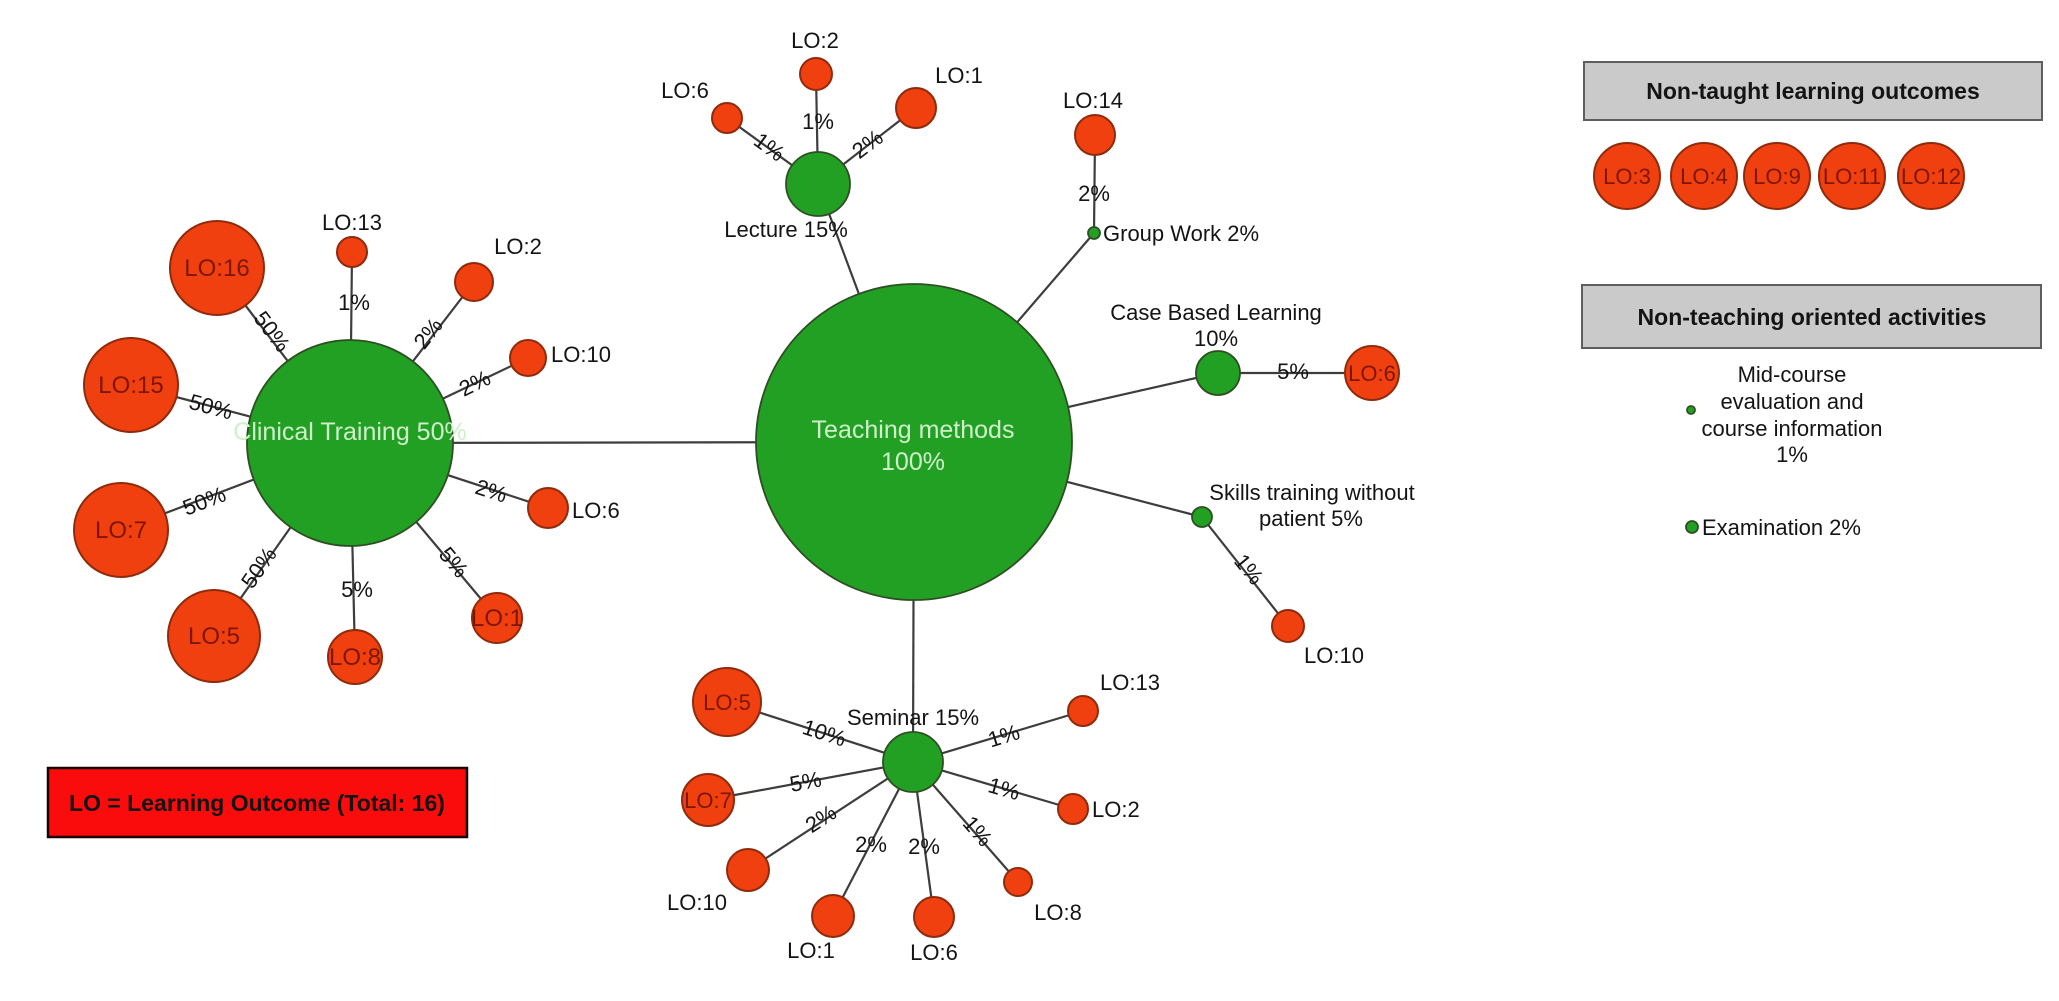 This screenshot has width=2059, height=1001. Describe the element at coordinates (357, 589) in the screenshot. I see `clinical-lo8-pct: 5%` at that location.